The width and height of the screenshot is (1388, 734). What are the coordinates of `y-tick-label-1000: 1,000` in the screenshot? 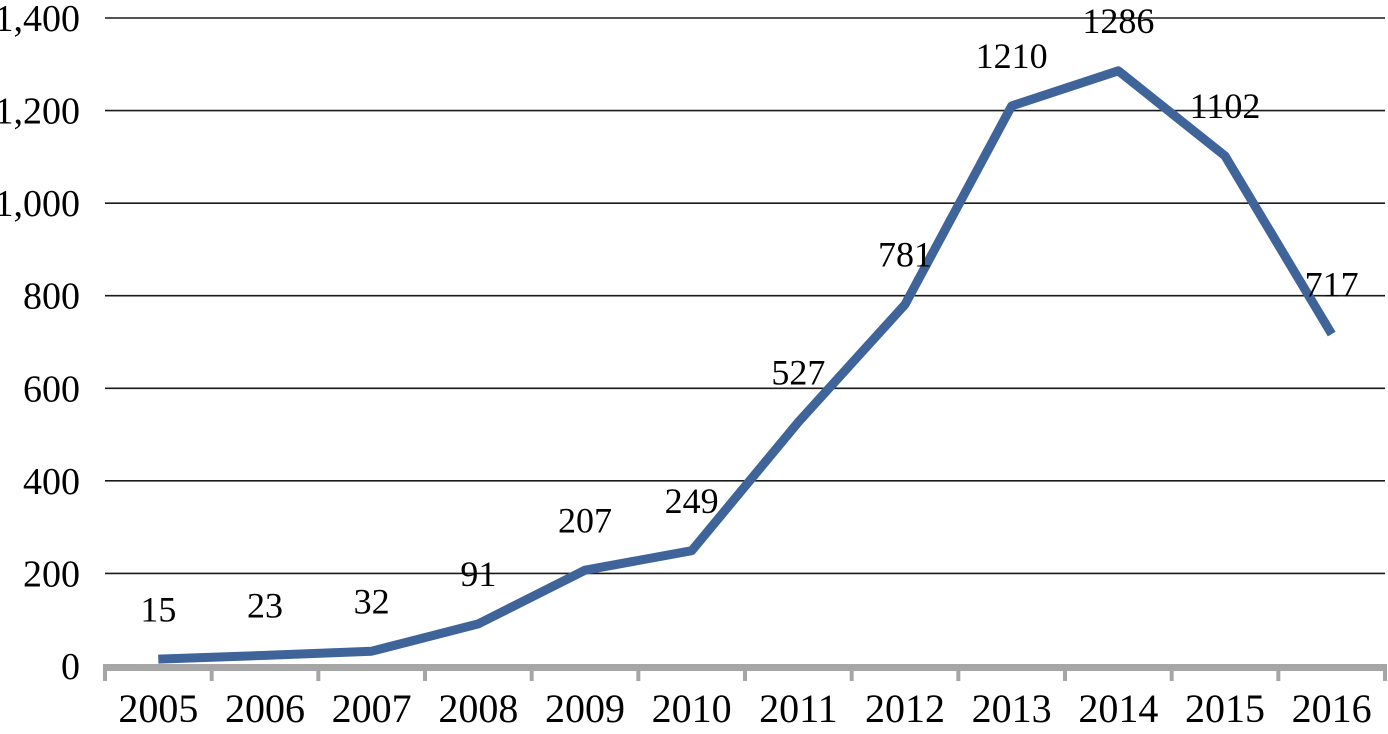 It's located at (40, 204).